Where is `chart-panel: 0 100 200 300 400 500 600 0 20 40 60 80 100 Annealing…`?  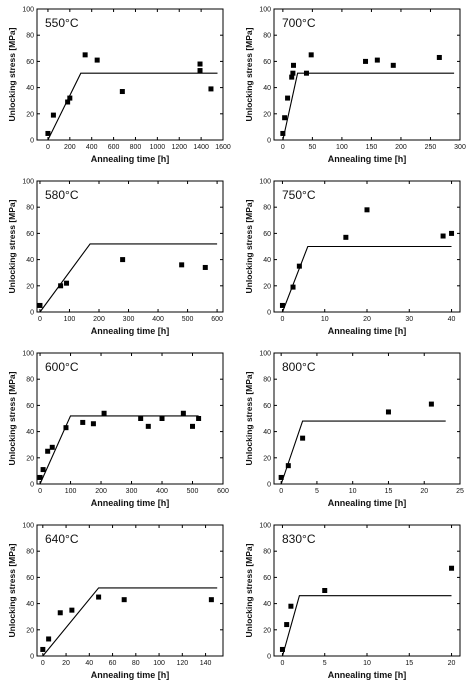
chart-panel: 0 100 200 300 400 500 600 0 20 40 60 80 100 Annealing… is located at coordinates (115, 257).